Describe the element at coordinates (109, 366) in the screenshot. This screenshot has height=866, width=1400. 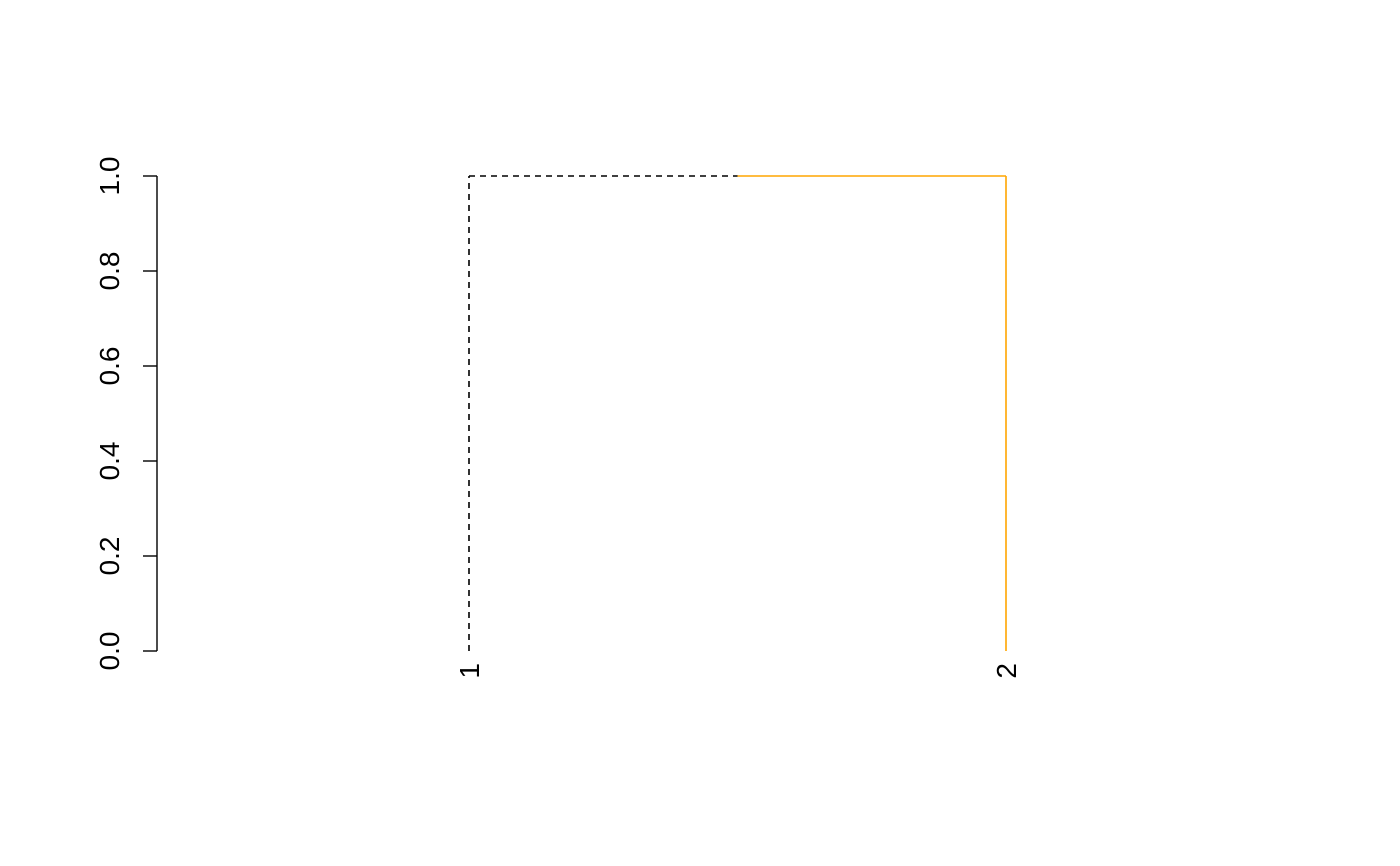
I see `y-tick-label: 0.6` at that location.